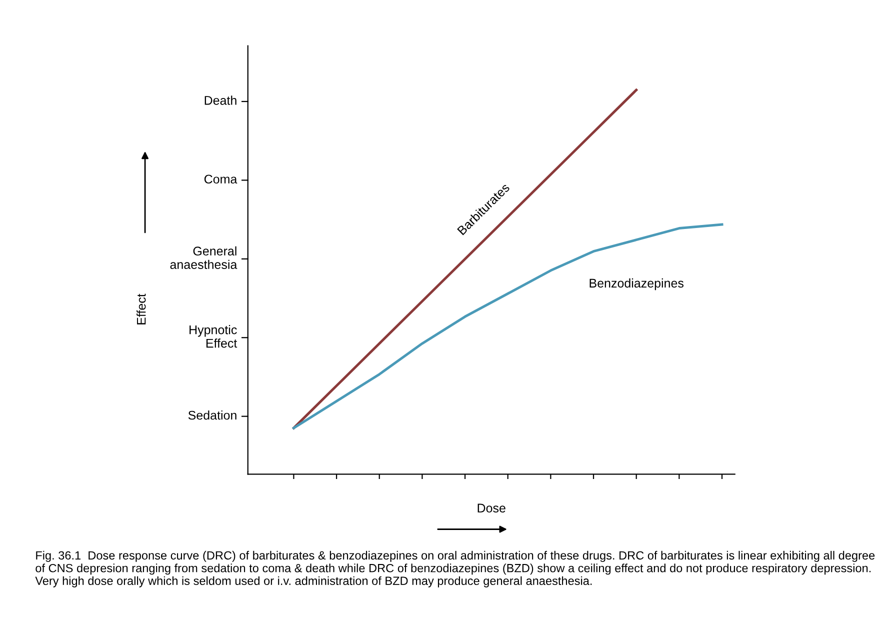 This screenshot has height=619, width=879. Describe the element at coordinates (492, 508) in the screenshot. I see `x-axis-title: Dose` at that location.